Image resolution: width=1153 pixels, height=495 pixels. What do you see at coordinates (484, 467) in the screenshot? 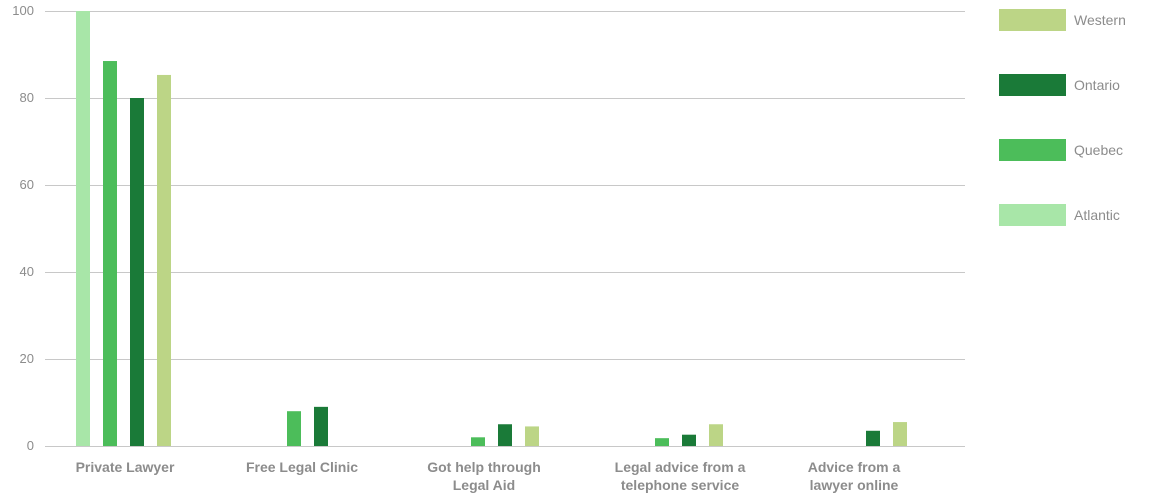
I see `x-category-label: Got help through` at bounding box center [484, 467].